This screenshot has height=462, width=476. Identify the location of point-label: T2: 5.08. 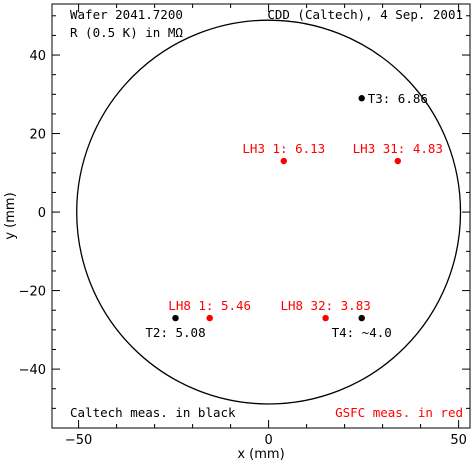
(175, 332).